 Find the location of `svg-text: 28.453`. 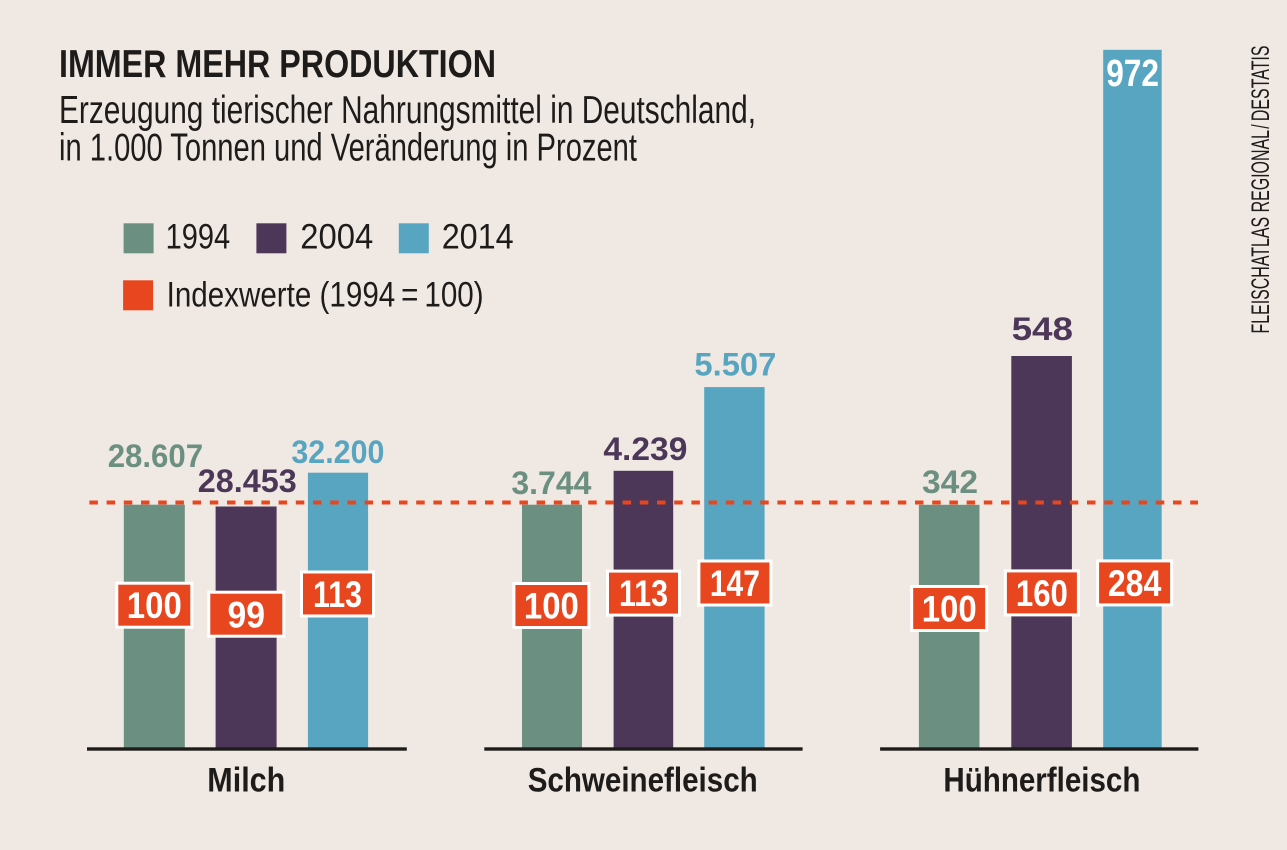

svg-text: 28.453 is located at coordinates (247, 481).